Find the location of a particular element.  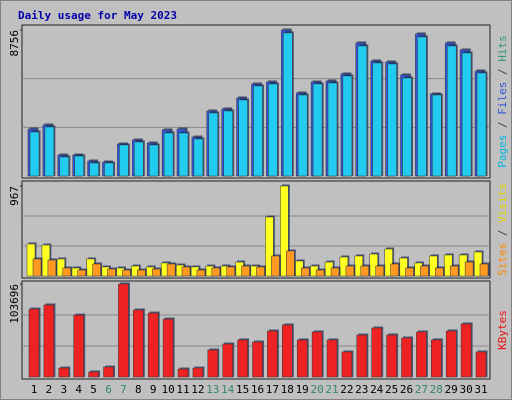

legend-entry: Visits is located at coordinates (502, 203).